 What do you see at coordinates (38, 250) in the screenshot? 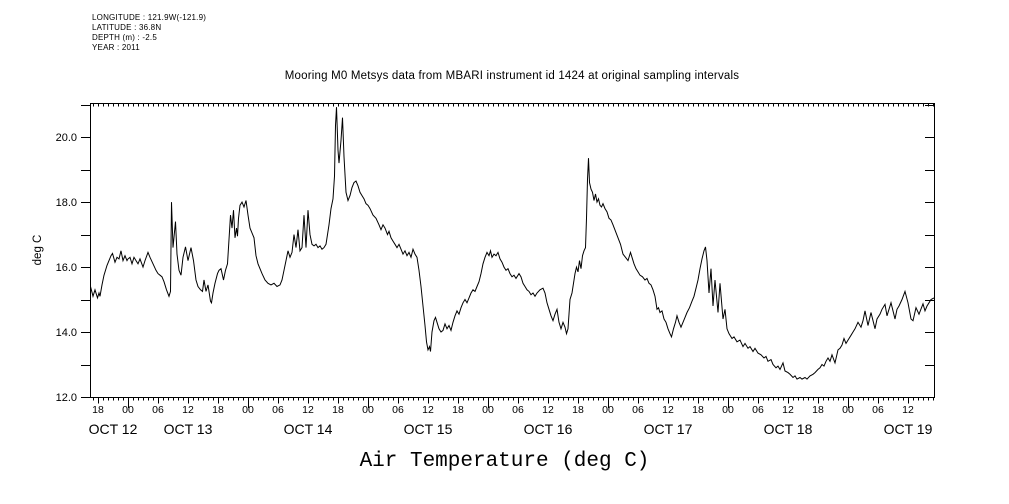
I see `y-axis-title: deg C` at bounding box center [38, 250].